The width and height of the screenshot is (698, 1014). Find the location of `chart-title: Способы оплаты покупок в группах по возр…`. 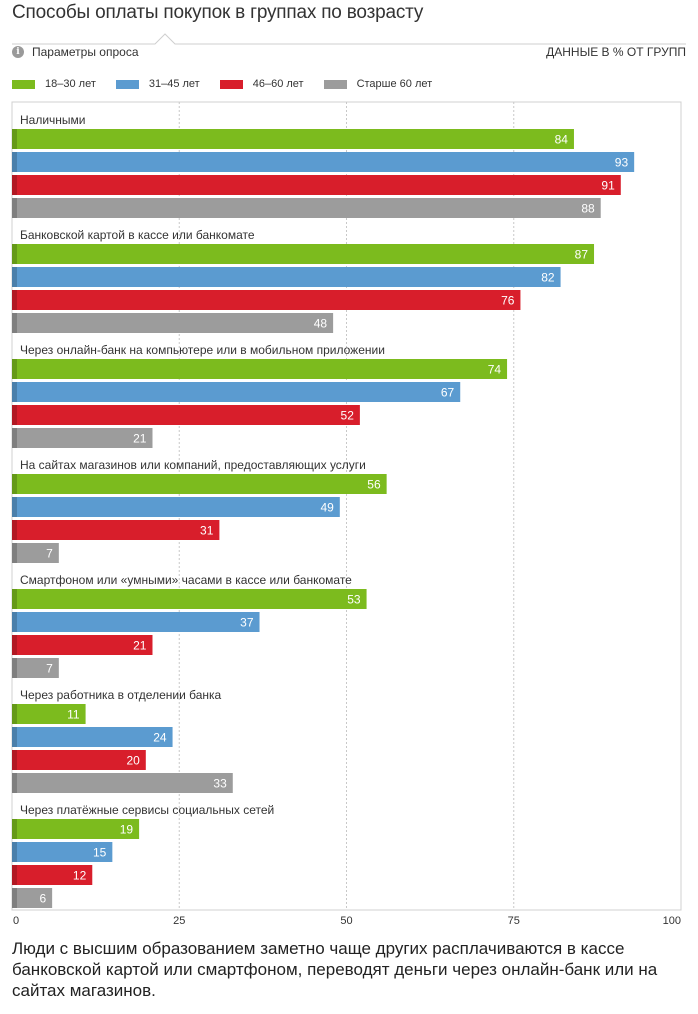

chart-title: Способы оплаты покупок в группах по возр… is located at coordinates (218, 12).